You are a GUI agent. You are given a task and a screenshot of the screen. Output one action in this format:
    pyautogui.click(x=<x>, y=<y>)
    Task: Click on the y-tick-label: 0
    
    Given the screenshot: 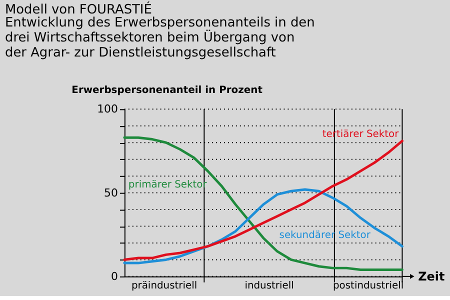 What is the action you would take?
    pyautogui.click(x=114, y=276)
    